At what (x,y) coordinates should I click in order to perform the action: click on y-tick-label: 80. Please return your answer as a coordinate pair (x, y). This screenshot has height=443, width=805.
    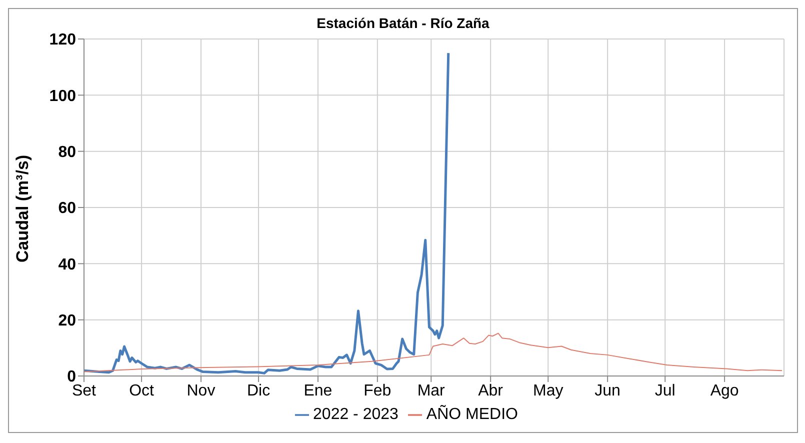
    Looking at the image, I should click on (67, 153).